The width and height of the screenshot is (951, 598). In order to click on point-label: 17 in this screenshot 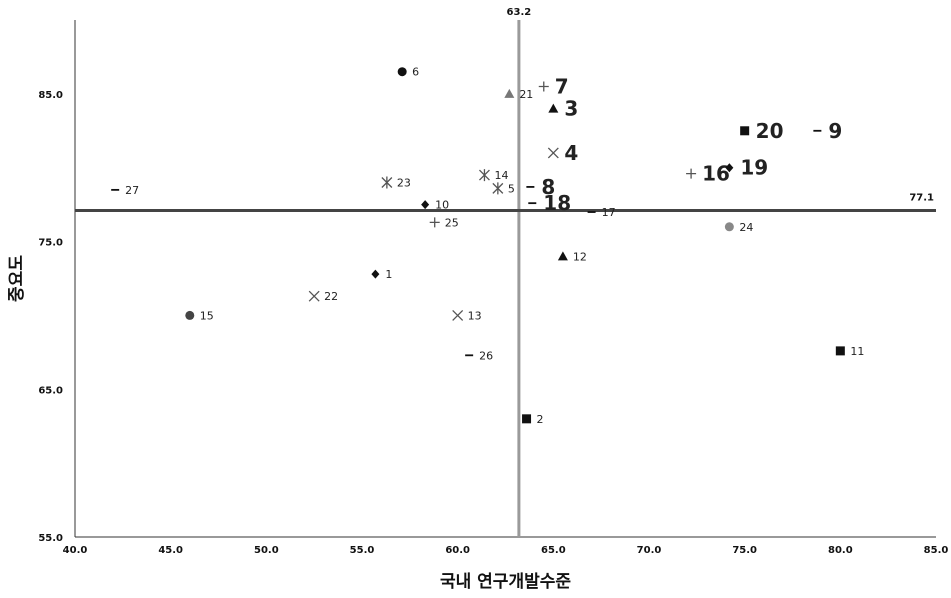, I will do `click(609, 212)`.